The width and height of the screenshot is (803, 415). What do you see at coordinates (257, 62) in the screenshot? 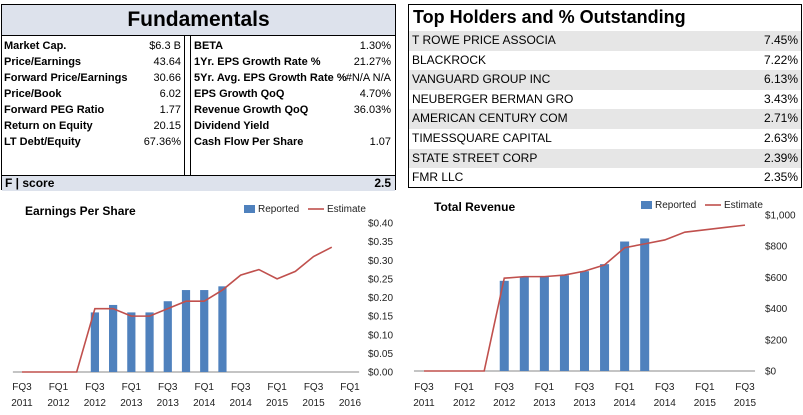
I see `metric-label: 1Yr. EPS Growth Rate %` at bounding box center [257, 62].